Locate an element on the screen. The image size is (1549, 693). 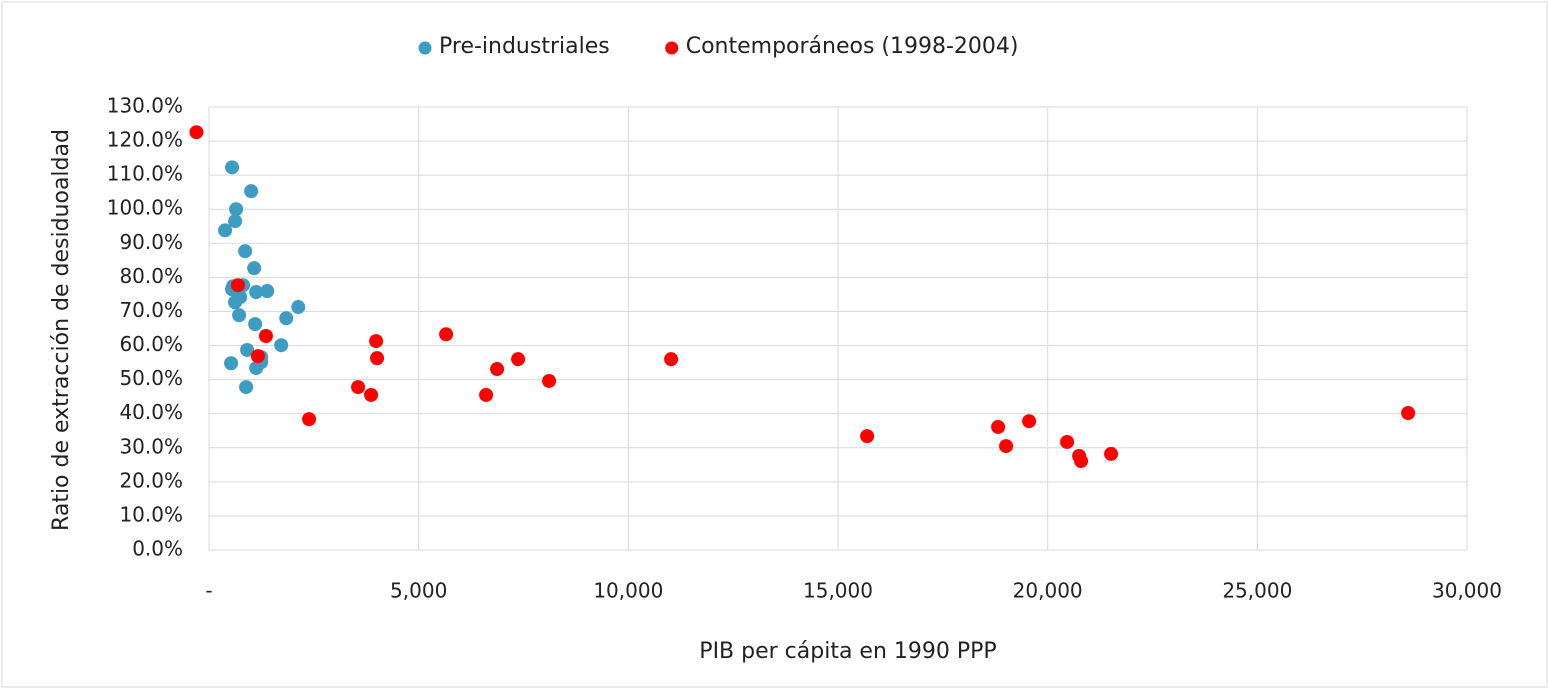
y-tick-label: 50.0% is located at coordinates (151, 378).